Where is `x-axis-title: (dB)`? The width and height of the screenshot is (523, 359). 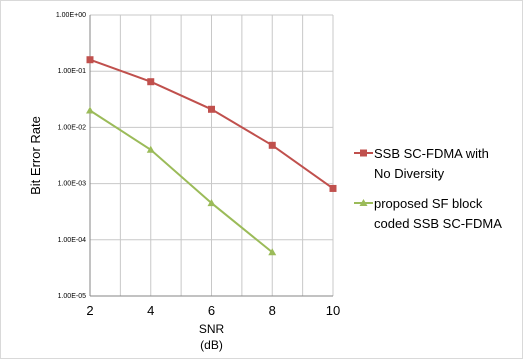 x-axis-title: (dB) is located at coordinates (211, 345).